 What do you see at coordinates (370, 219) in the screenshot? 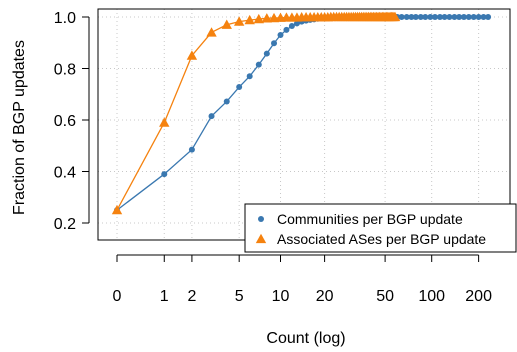
I see `legend-label: Communities per BGP update` at bounding box center [370, 219].